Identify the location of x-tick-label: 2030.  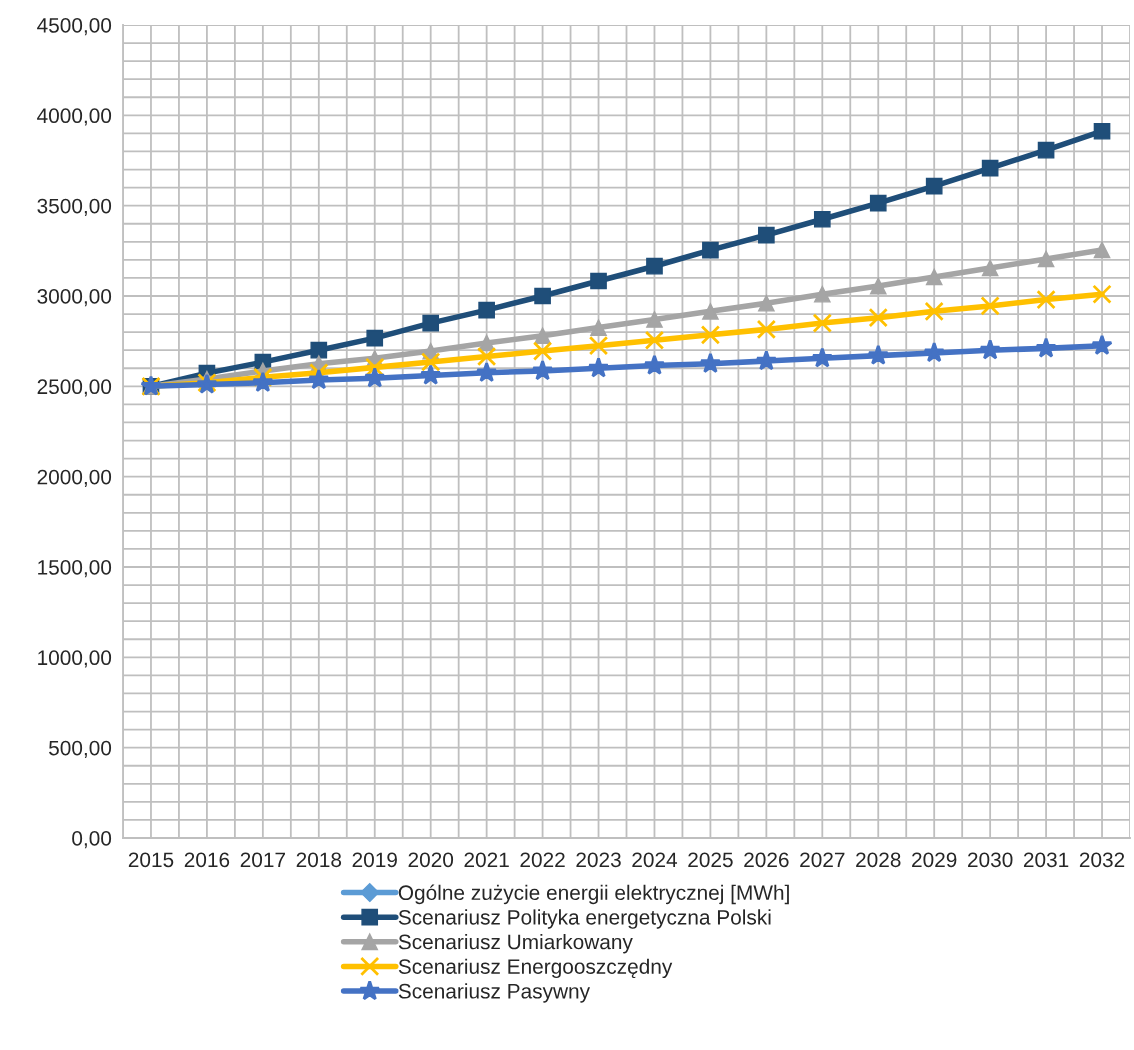
(990, 860).